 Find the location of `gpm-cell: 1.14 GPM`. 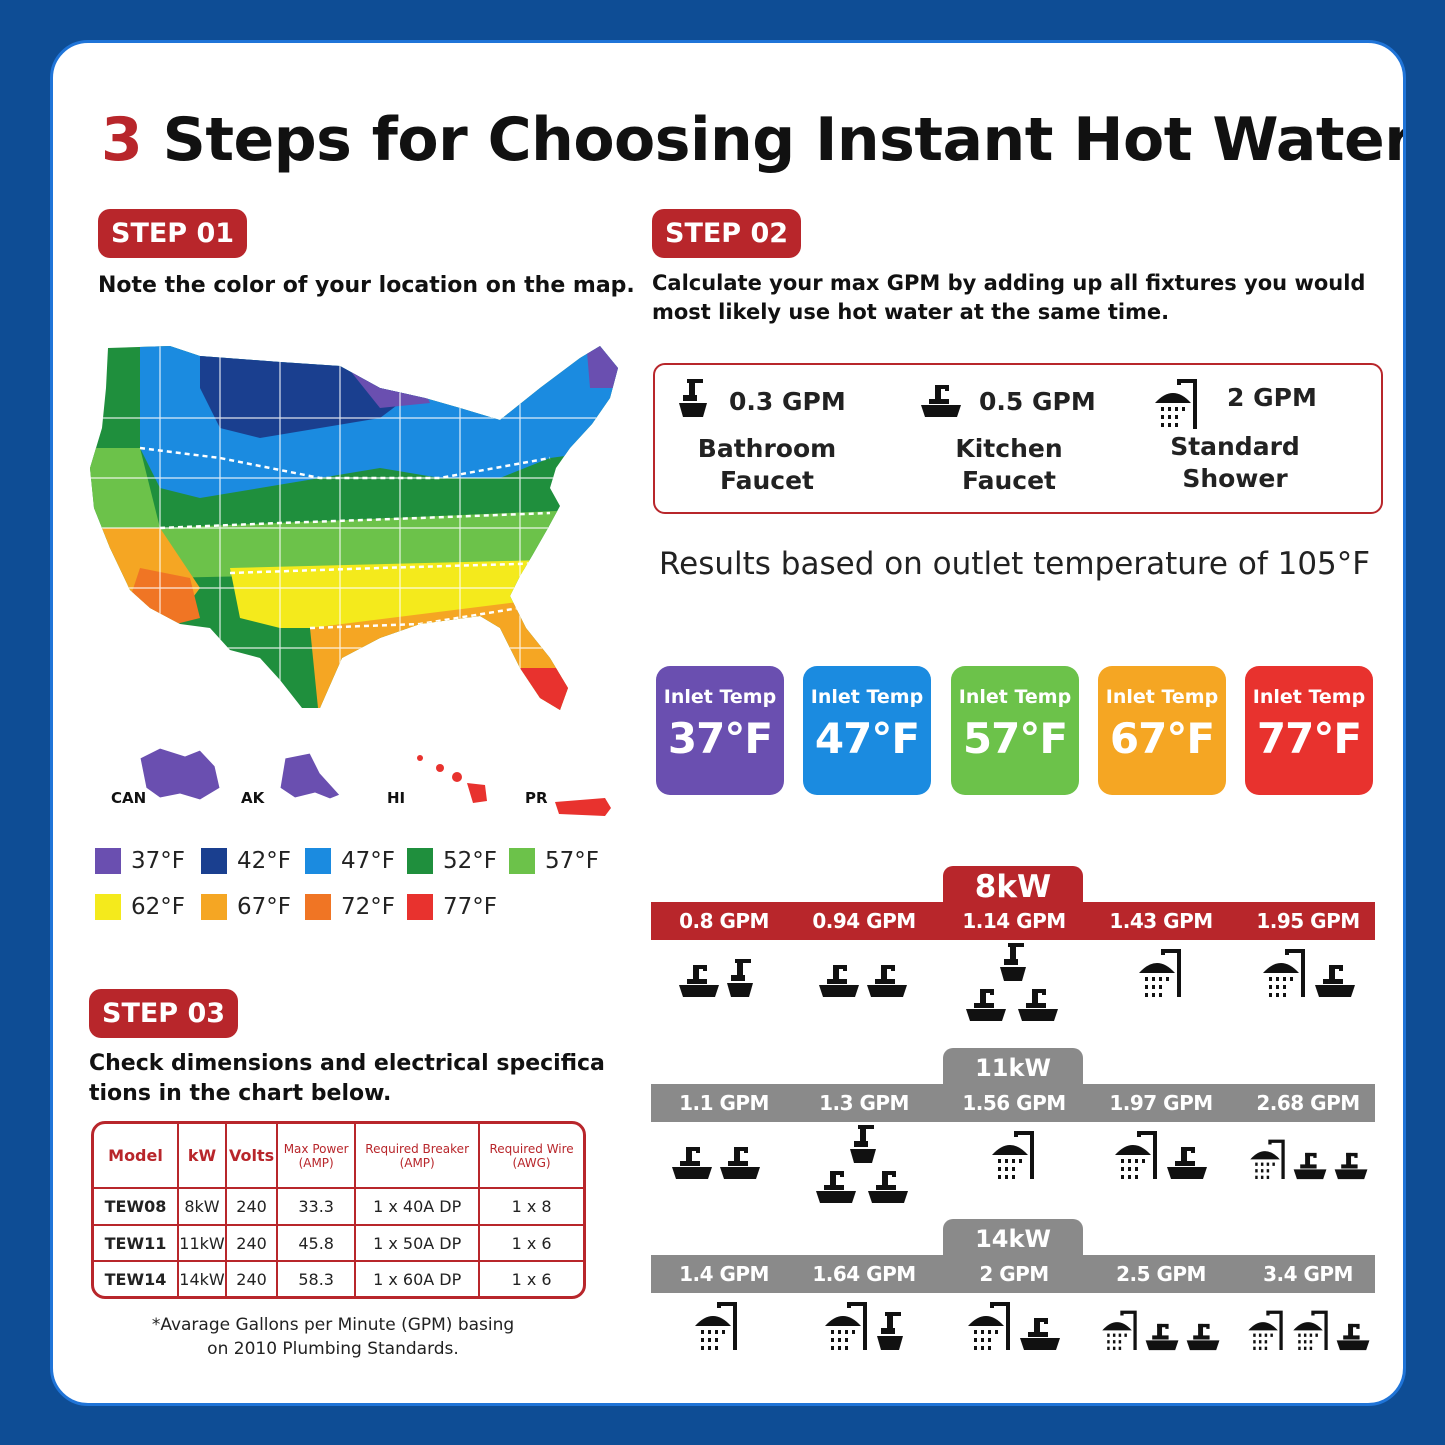

gpm-cell: 1.14 GPM is located at coordinates (1014, 921).